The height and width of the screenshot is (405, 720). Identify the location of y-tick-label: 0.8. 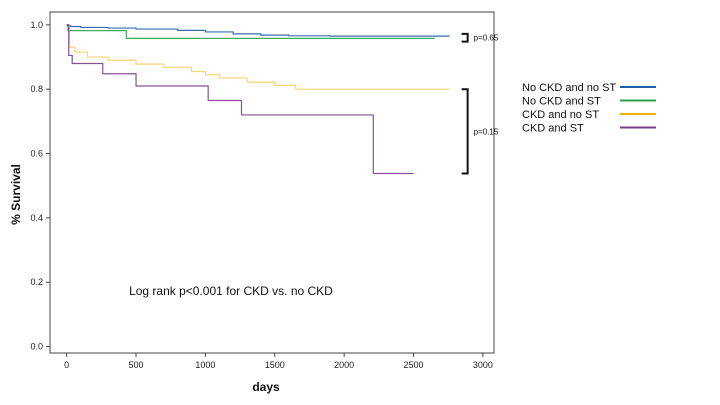
(36, 89).